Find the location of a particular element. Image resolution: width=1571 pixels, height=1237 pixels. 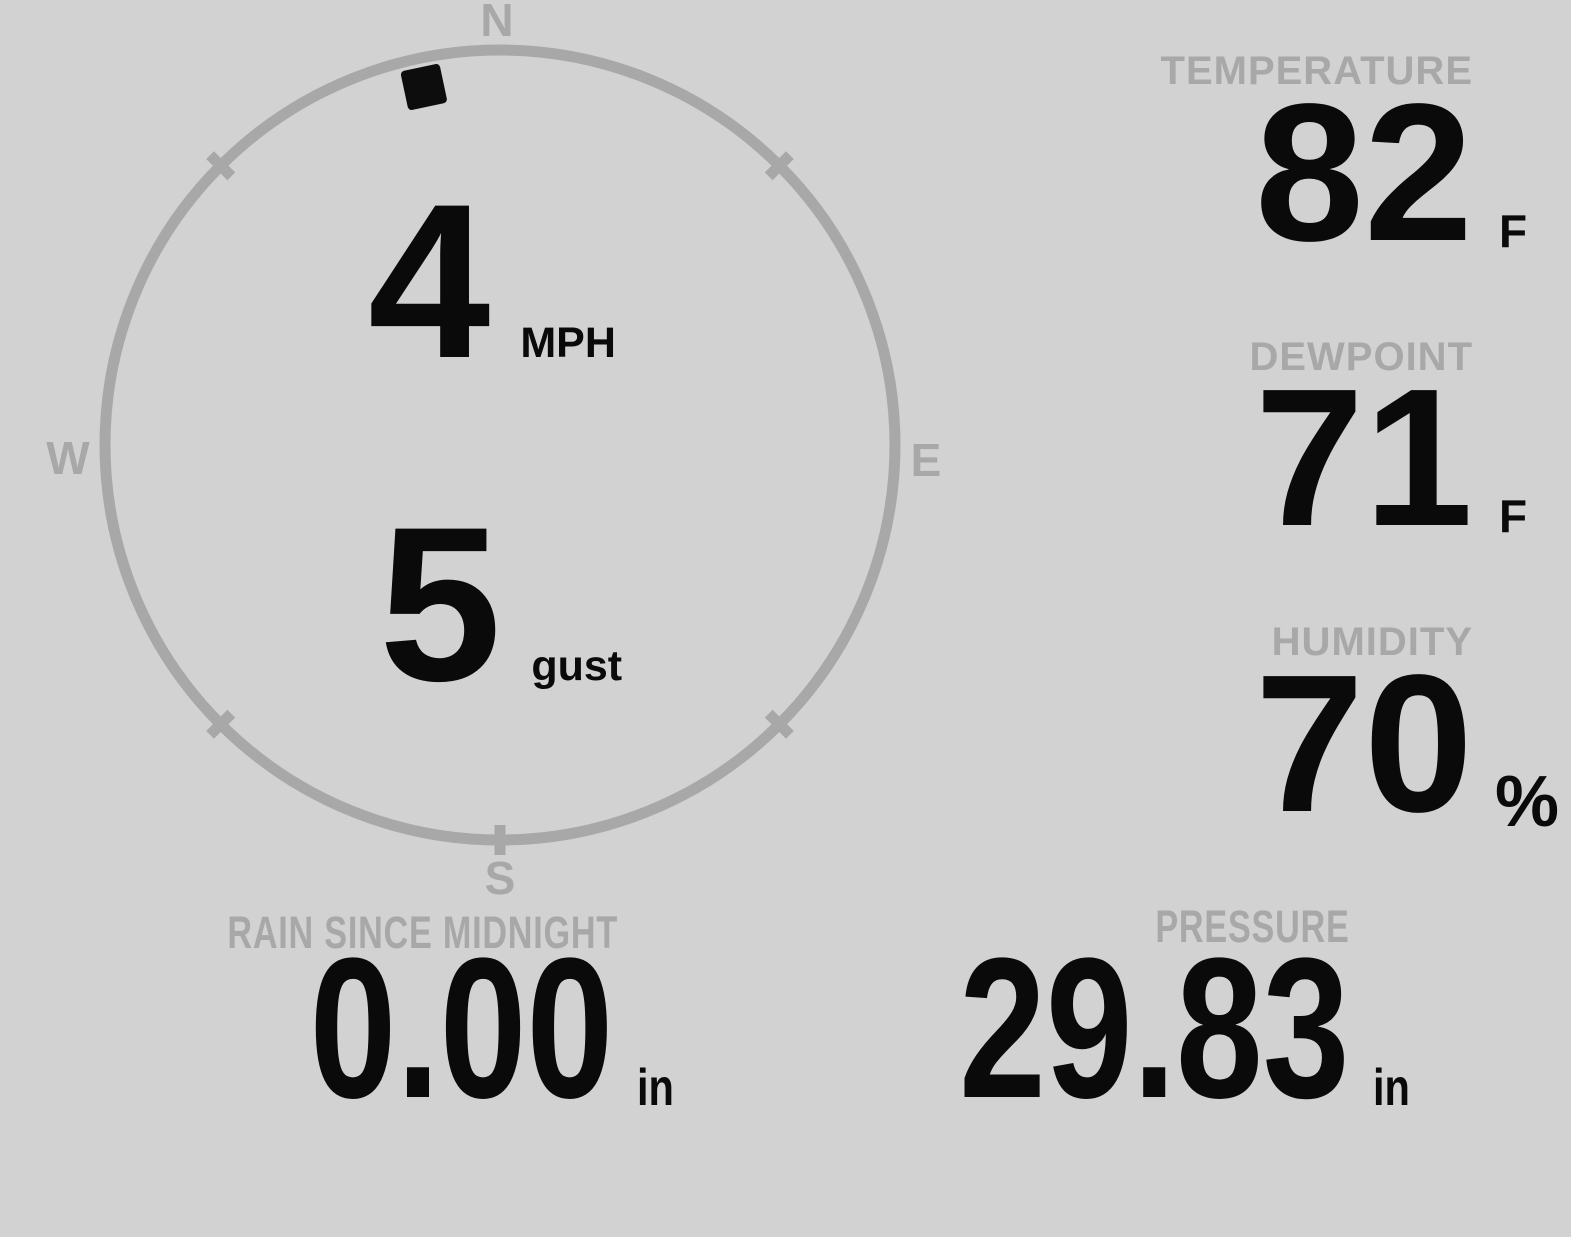

humidity-unit: % is located at coordinates (1527, 802).